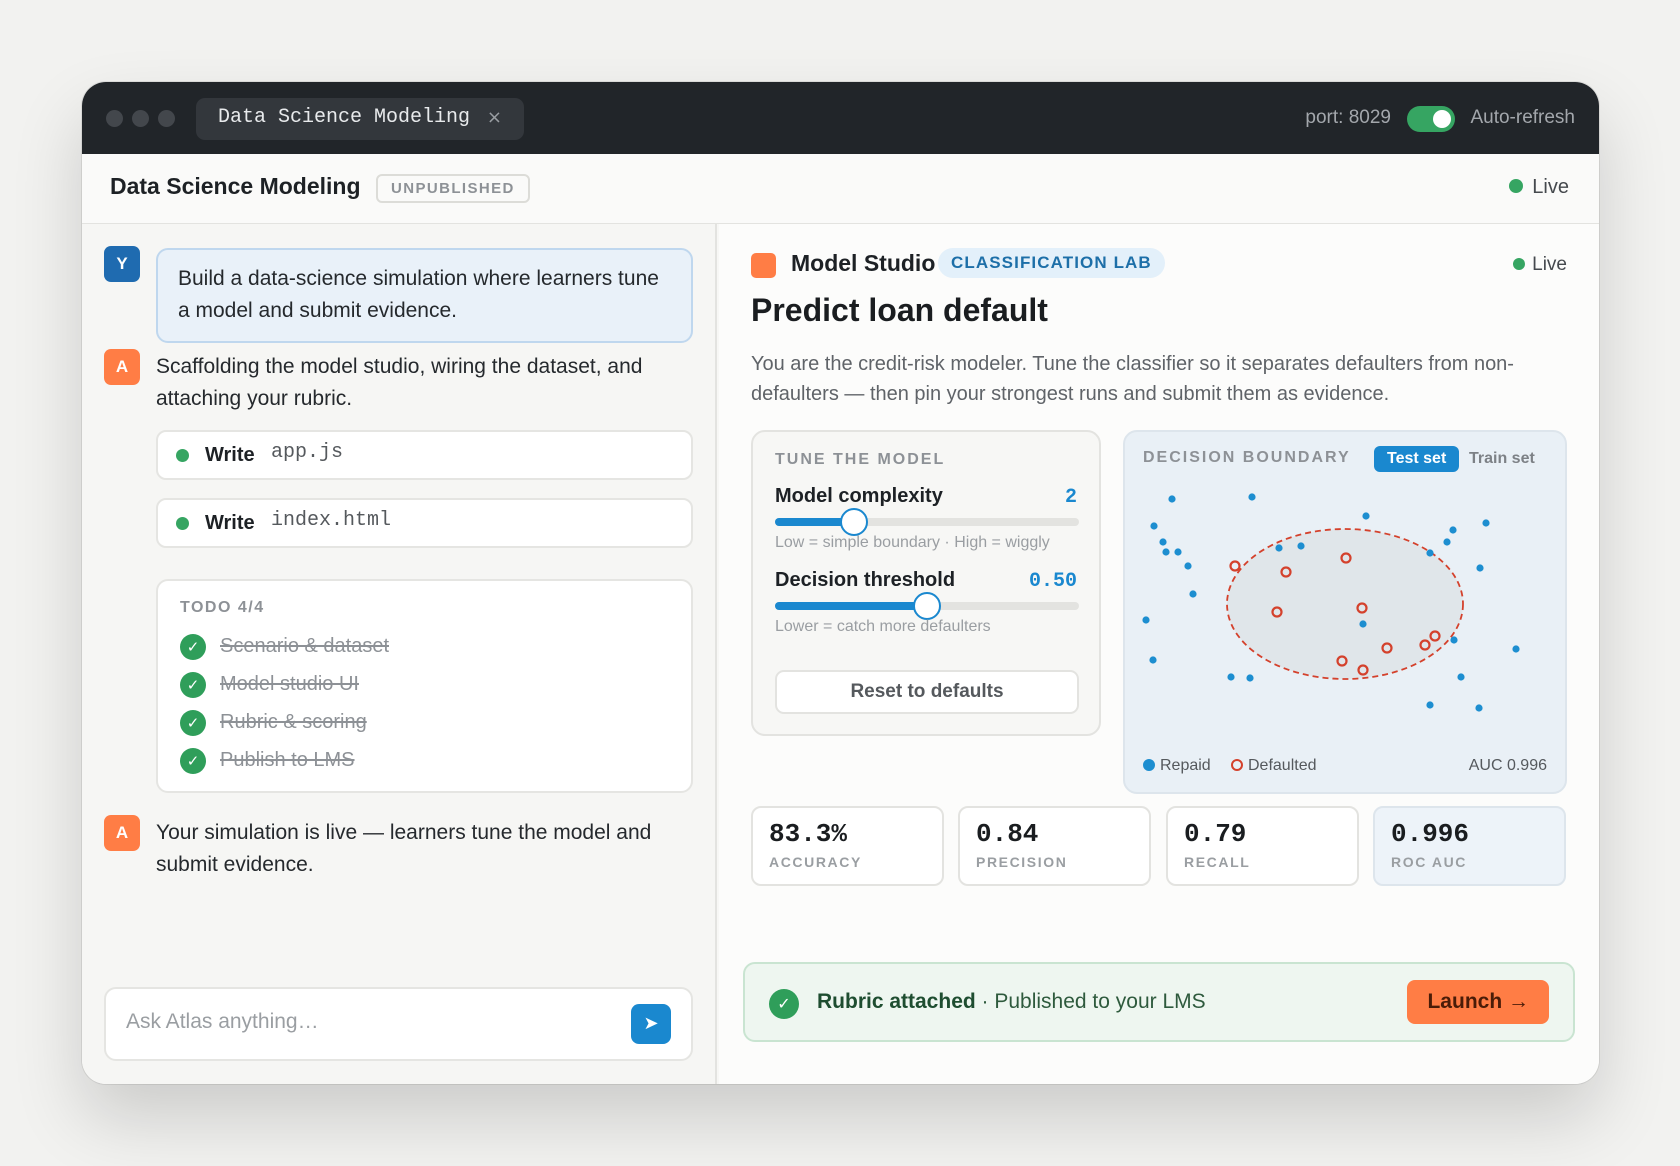  What do you see at coordinates (494, 117) in the screenshot?
I see `close-icon: ×` at bounding box center [494, 117].